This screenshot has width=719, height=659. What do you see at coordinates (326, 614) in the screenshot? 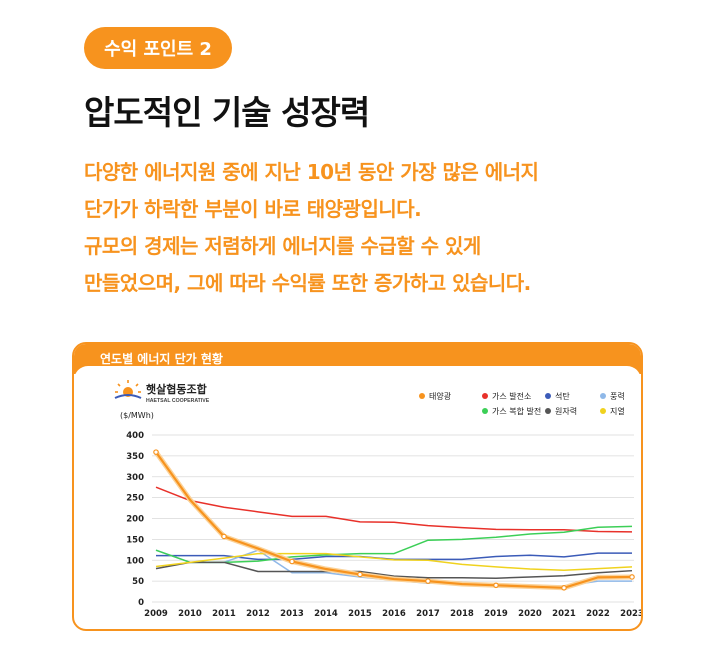
I see `x-tick-label: 2014` at bounding box center [326, 614].